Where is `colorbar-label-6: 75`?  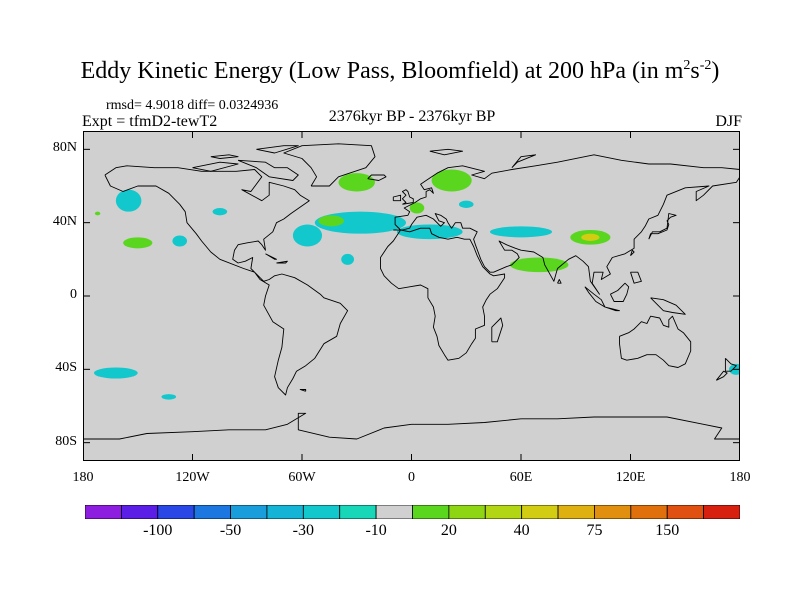
colorbar-label-6: 75 is located at coordinates (594, 530).